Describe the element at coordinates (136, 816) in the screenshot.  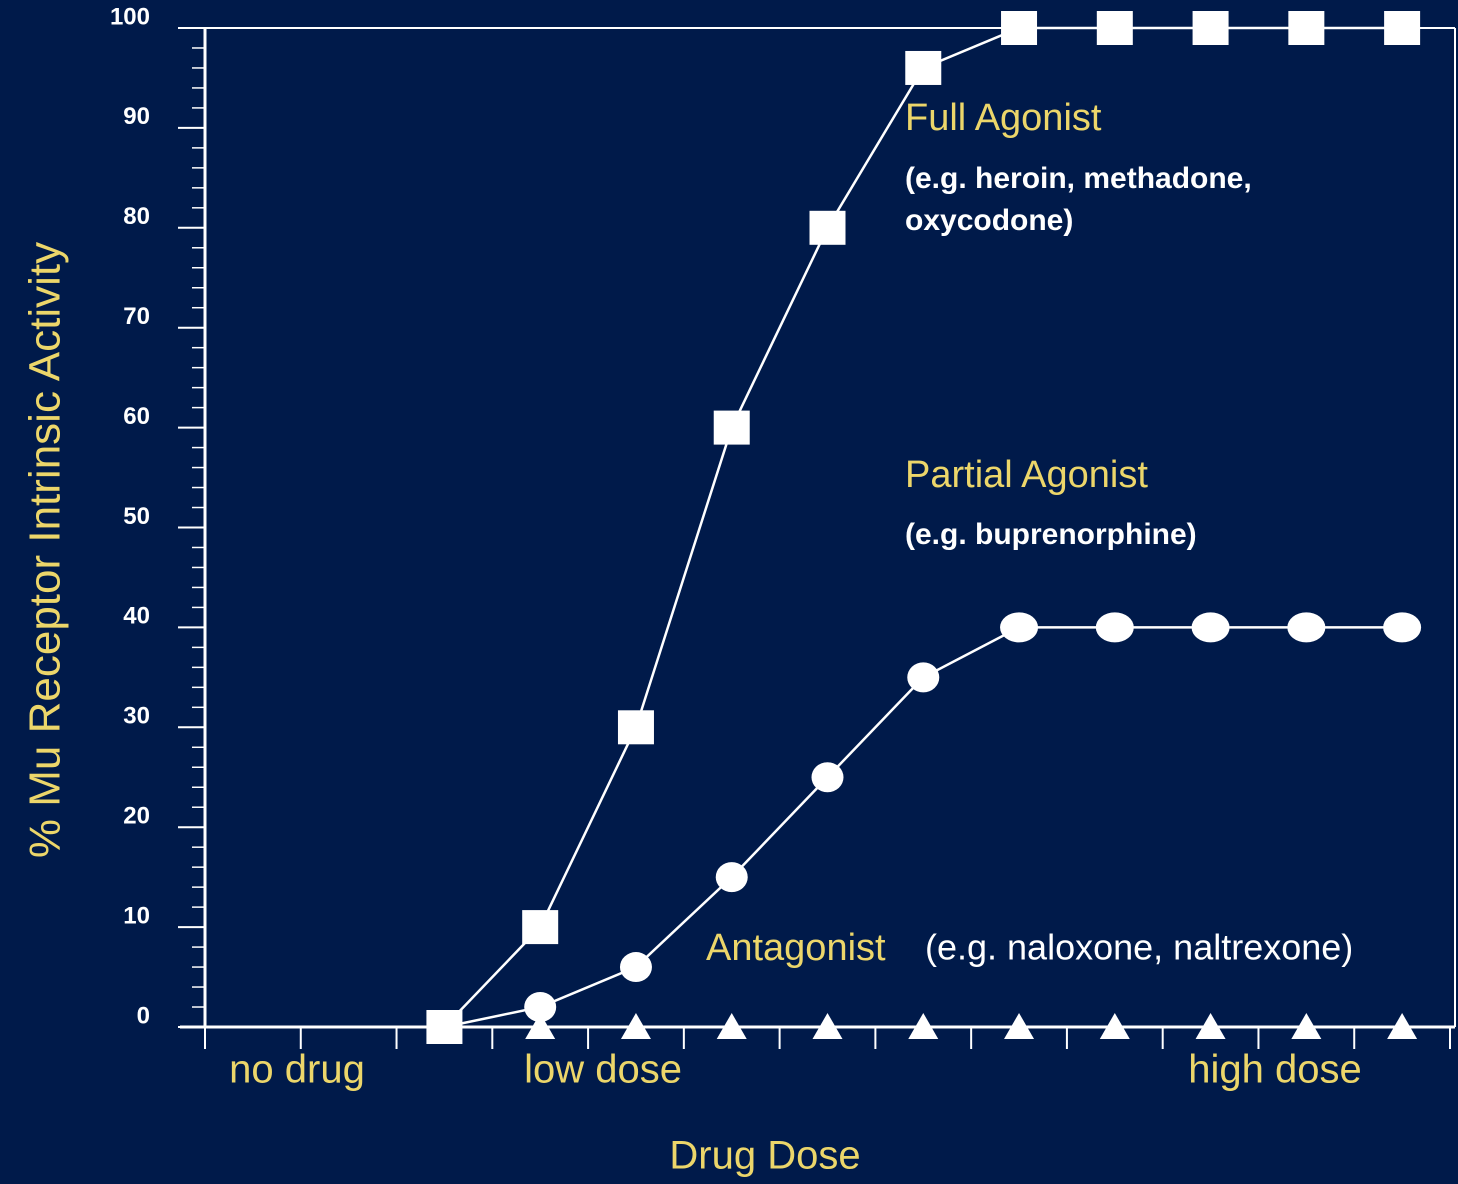
I see `y-tick-label: 20` at that location.